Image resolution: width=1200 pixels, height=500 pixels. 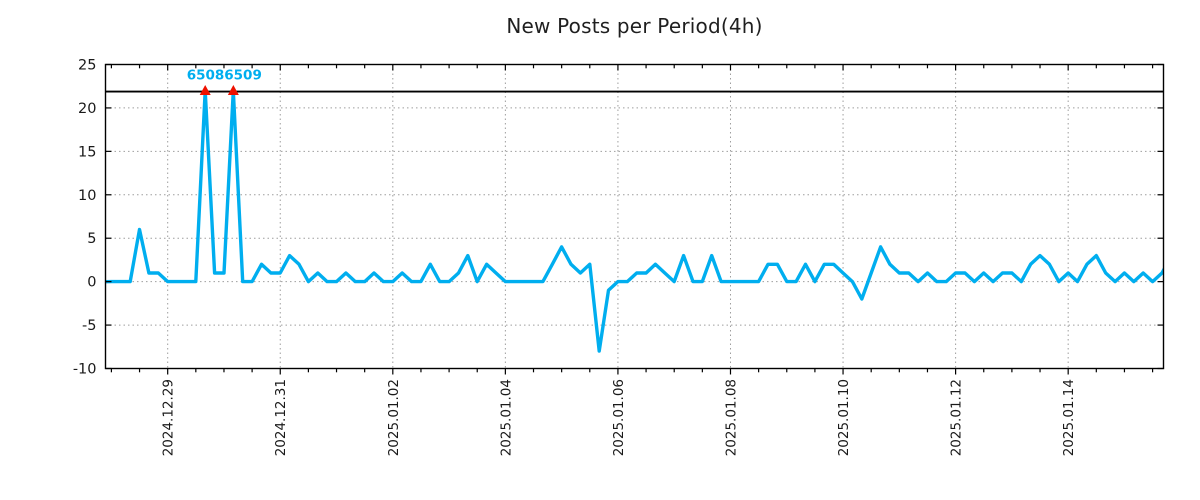 I want to click on y-tick-label: 10, so click(x=87, y=196).